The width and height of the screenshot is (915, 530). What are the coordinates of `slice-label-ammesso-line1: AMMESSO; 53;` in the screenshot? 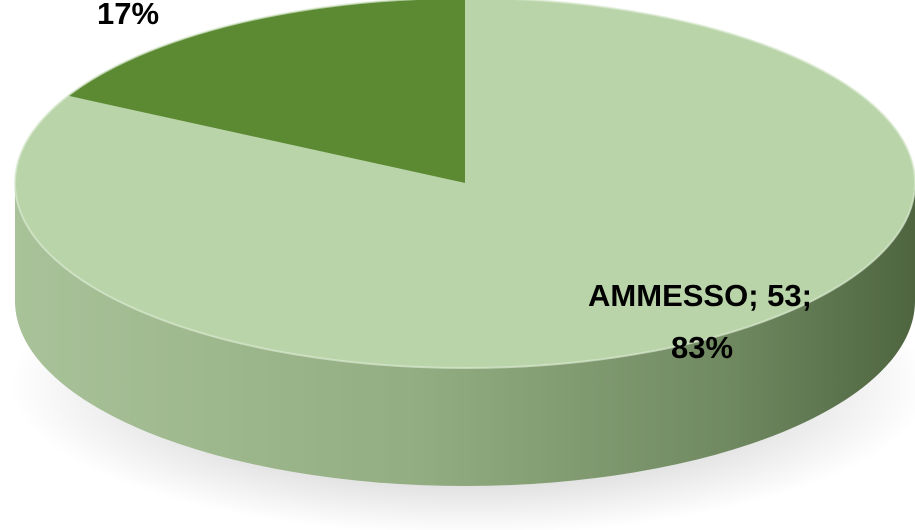 It's located at (700, 295).